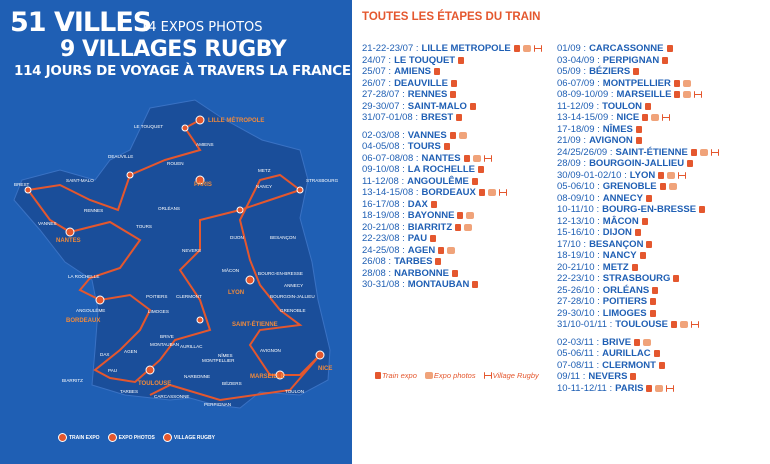 Image resolution: width=770 pixels, height=464 pixels. I want to click on map-label: DEAUVILLE, so click(120, 156).